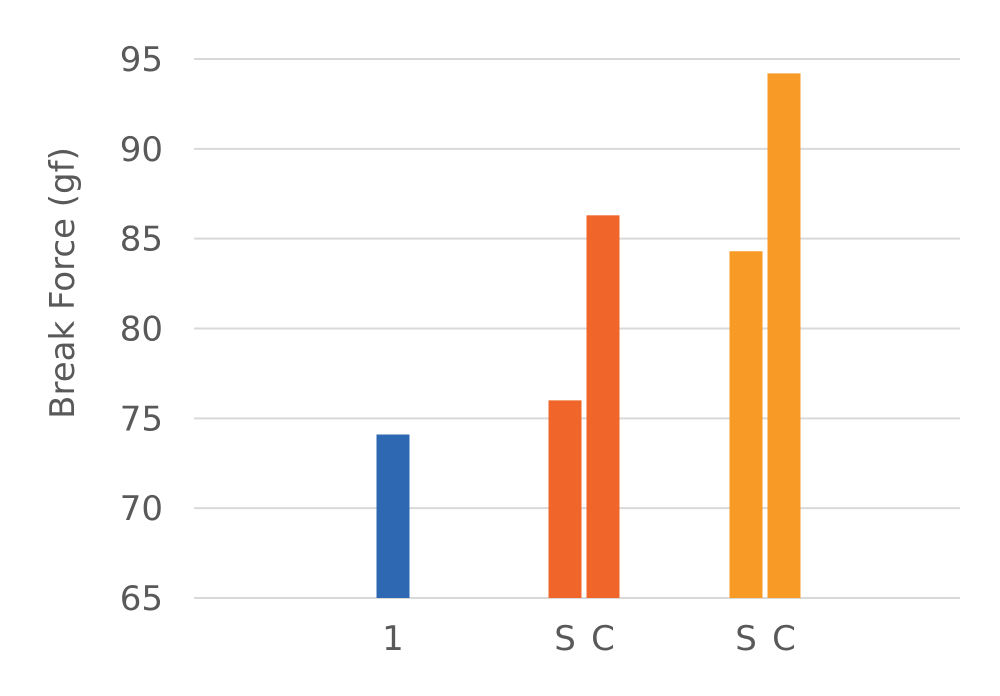  Describe the element at coordinates (63, 283) in the screenshot. I see `y-axis-title: Break Force (gf)` at that location.